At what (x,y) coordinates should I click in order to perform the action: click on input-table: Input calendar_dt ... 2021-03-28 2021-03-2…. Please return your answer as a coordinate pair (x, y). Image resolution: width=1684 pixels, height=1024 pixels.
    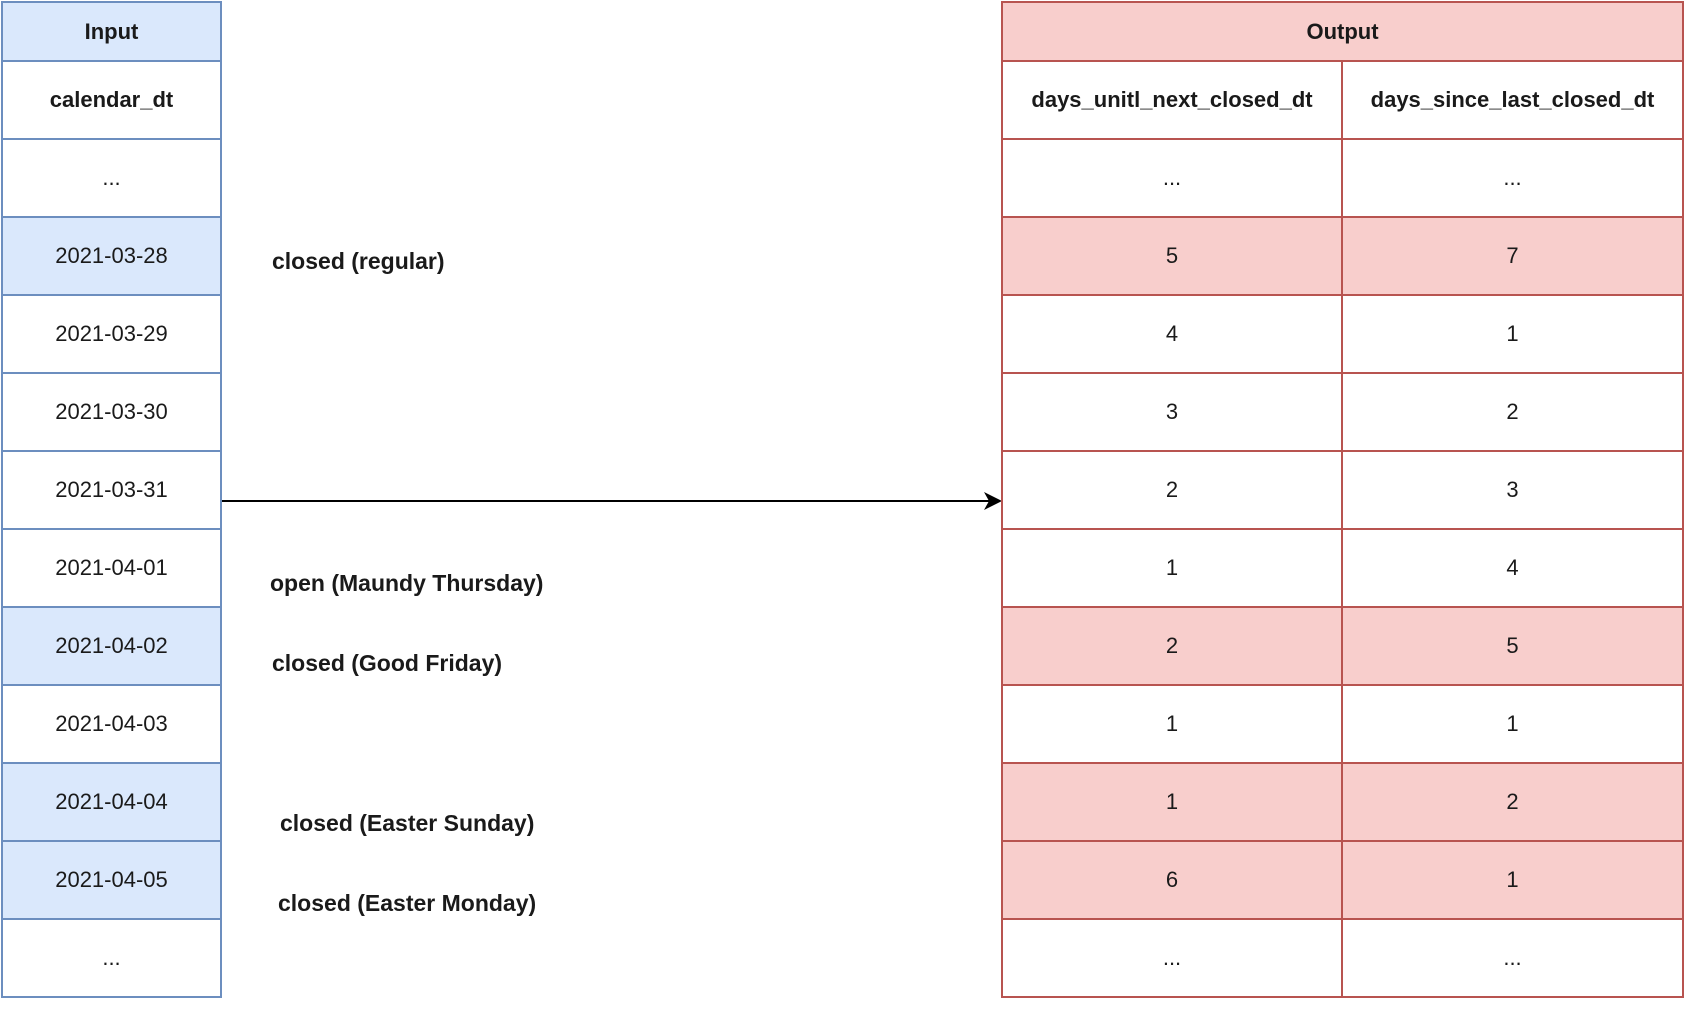
    Looking at the image, I should click on (111, 499).